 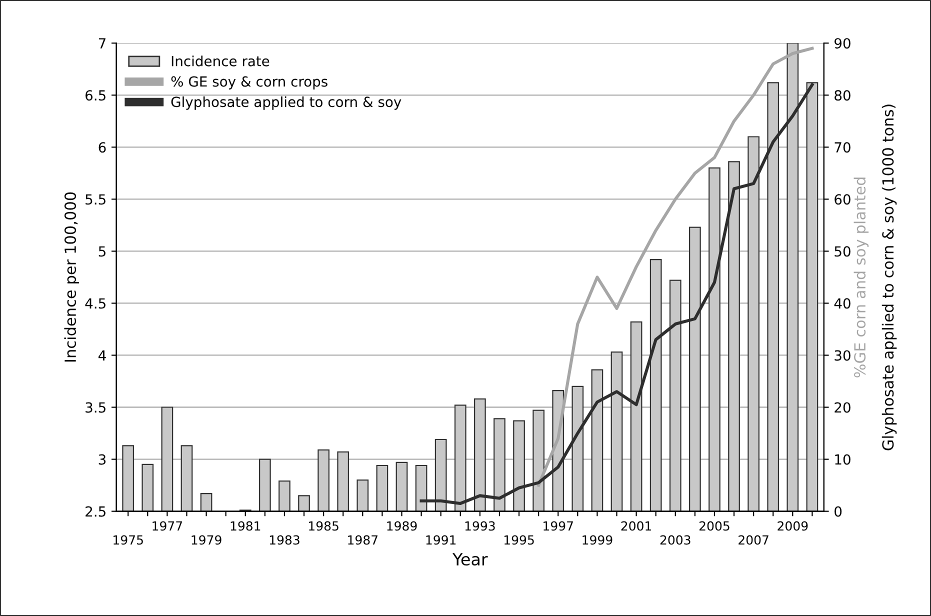 I want to click on x-tick-label: 1989, so click(x=402, y=526).